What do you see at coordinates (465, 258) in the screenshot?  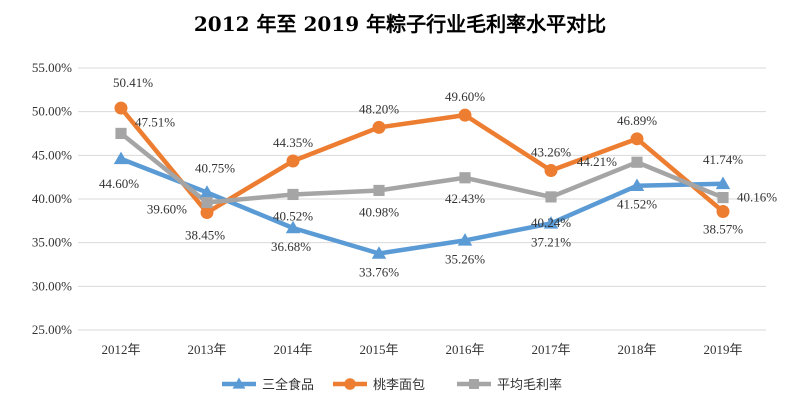 I see `data-label: 35.26%` at bounding box center [465, 258].